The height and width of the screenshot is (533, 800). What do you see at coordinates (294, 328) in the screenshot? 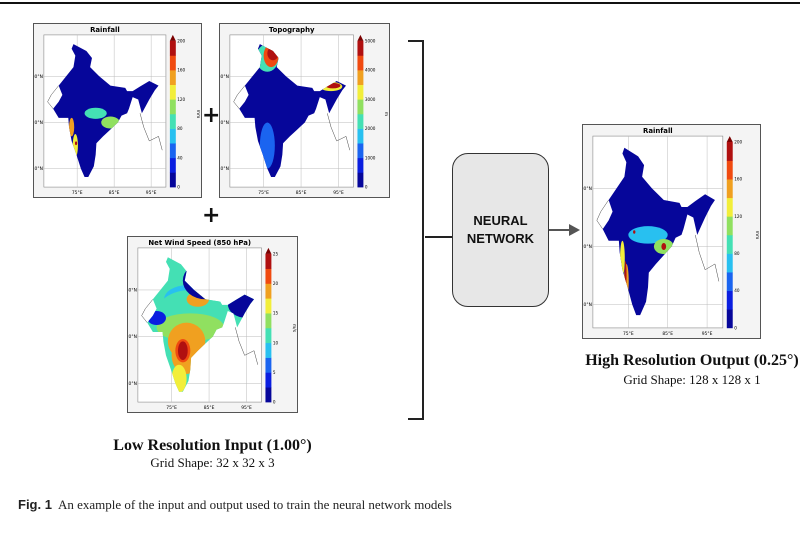
I see `colorbar-unit-label: m/s` at bounding box center [294, 328].